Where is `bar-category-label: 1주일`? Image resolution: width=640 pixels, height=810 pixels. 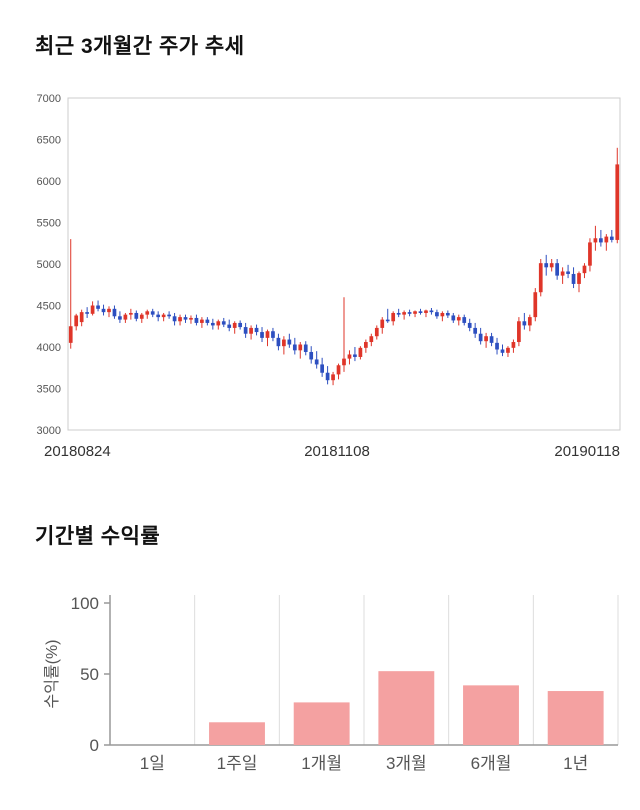 bar-category-label: 1주일 is located at coordinates (237, 763).